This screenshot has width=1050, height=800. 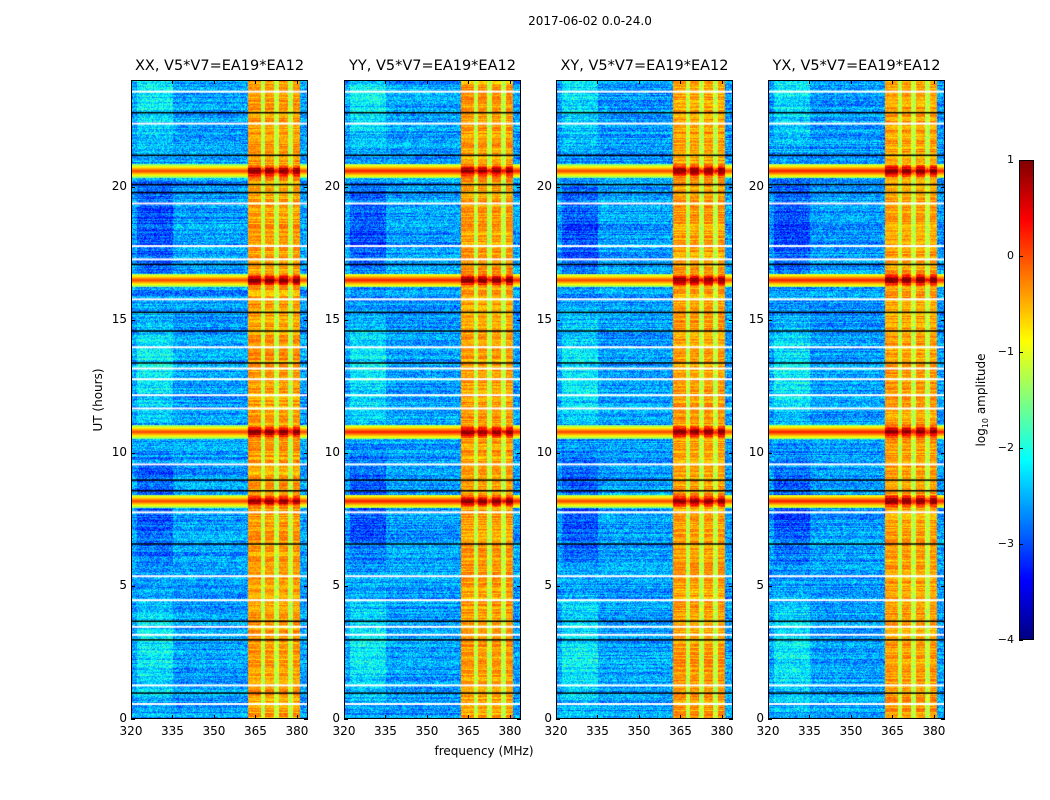 What do you see at coordinates (980, 385) in the screenshot?
I see `colorbar-label-suffix: amplitude` at bounding box center [980, 385].